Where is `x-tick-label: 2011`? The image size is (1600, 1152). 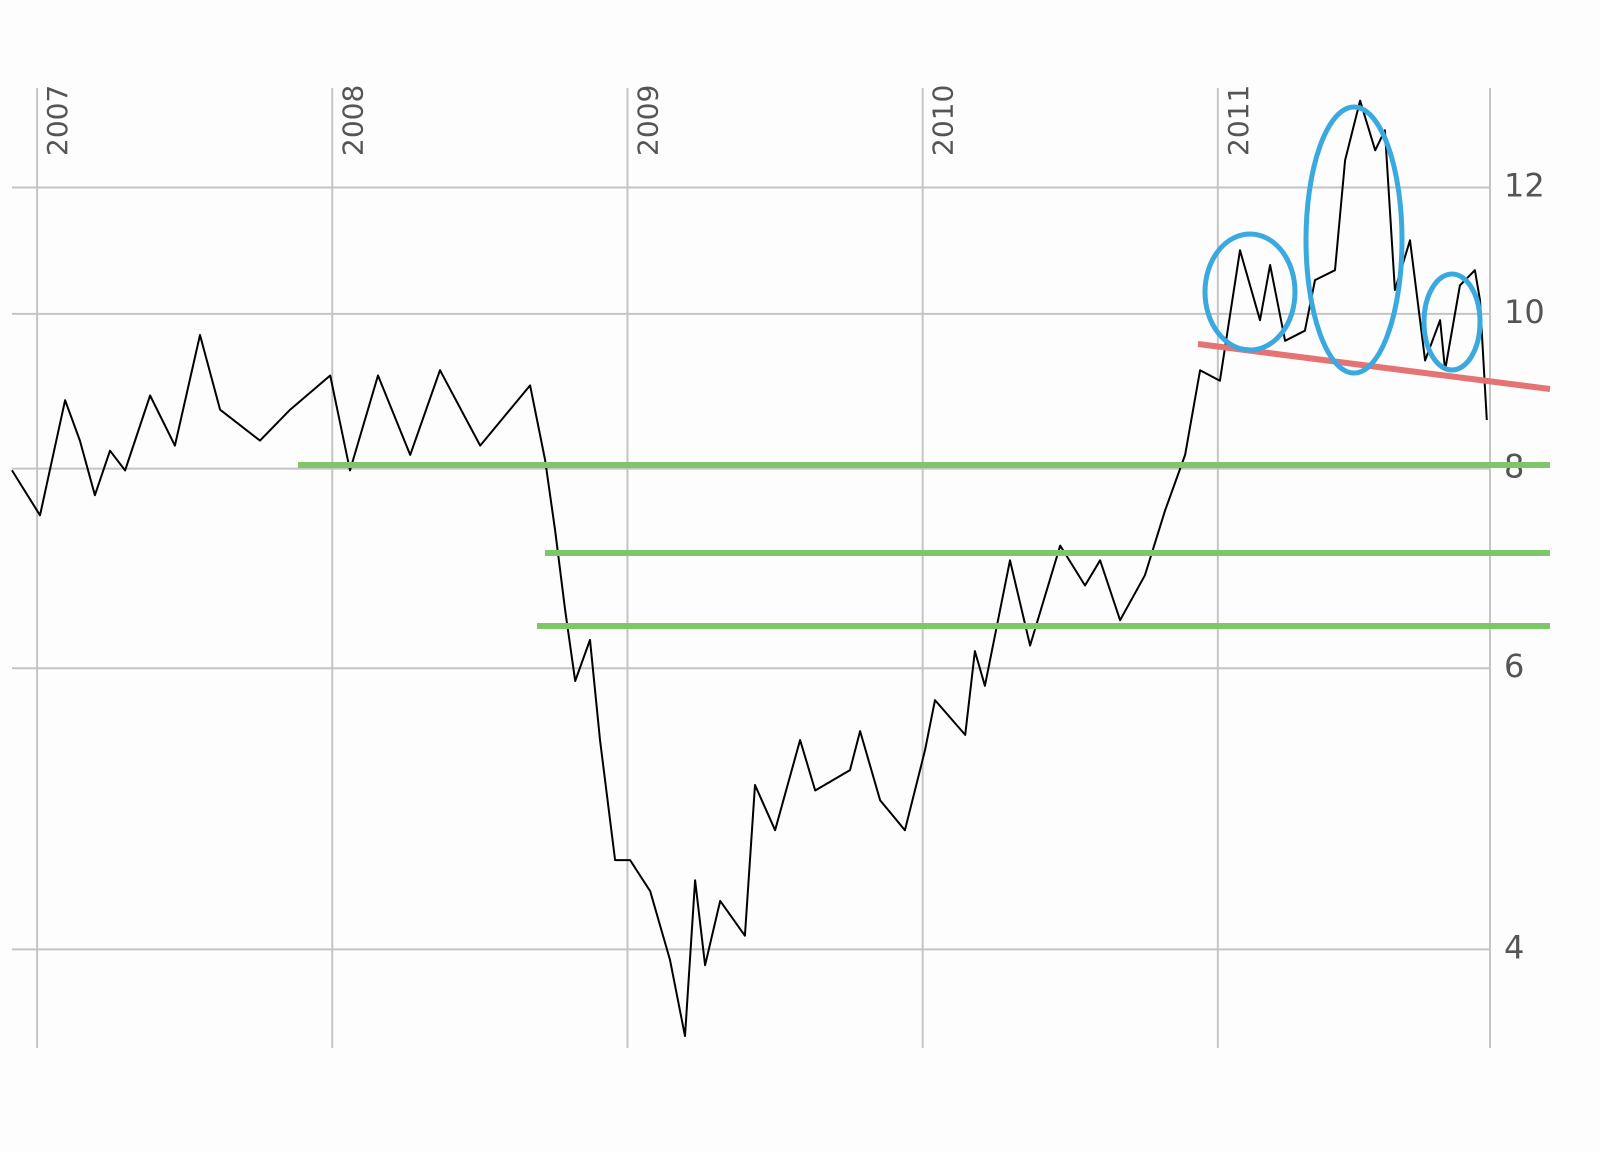 x-tick-label: 2011 is located at coordinates (1238, 120).